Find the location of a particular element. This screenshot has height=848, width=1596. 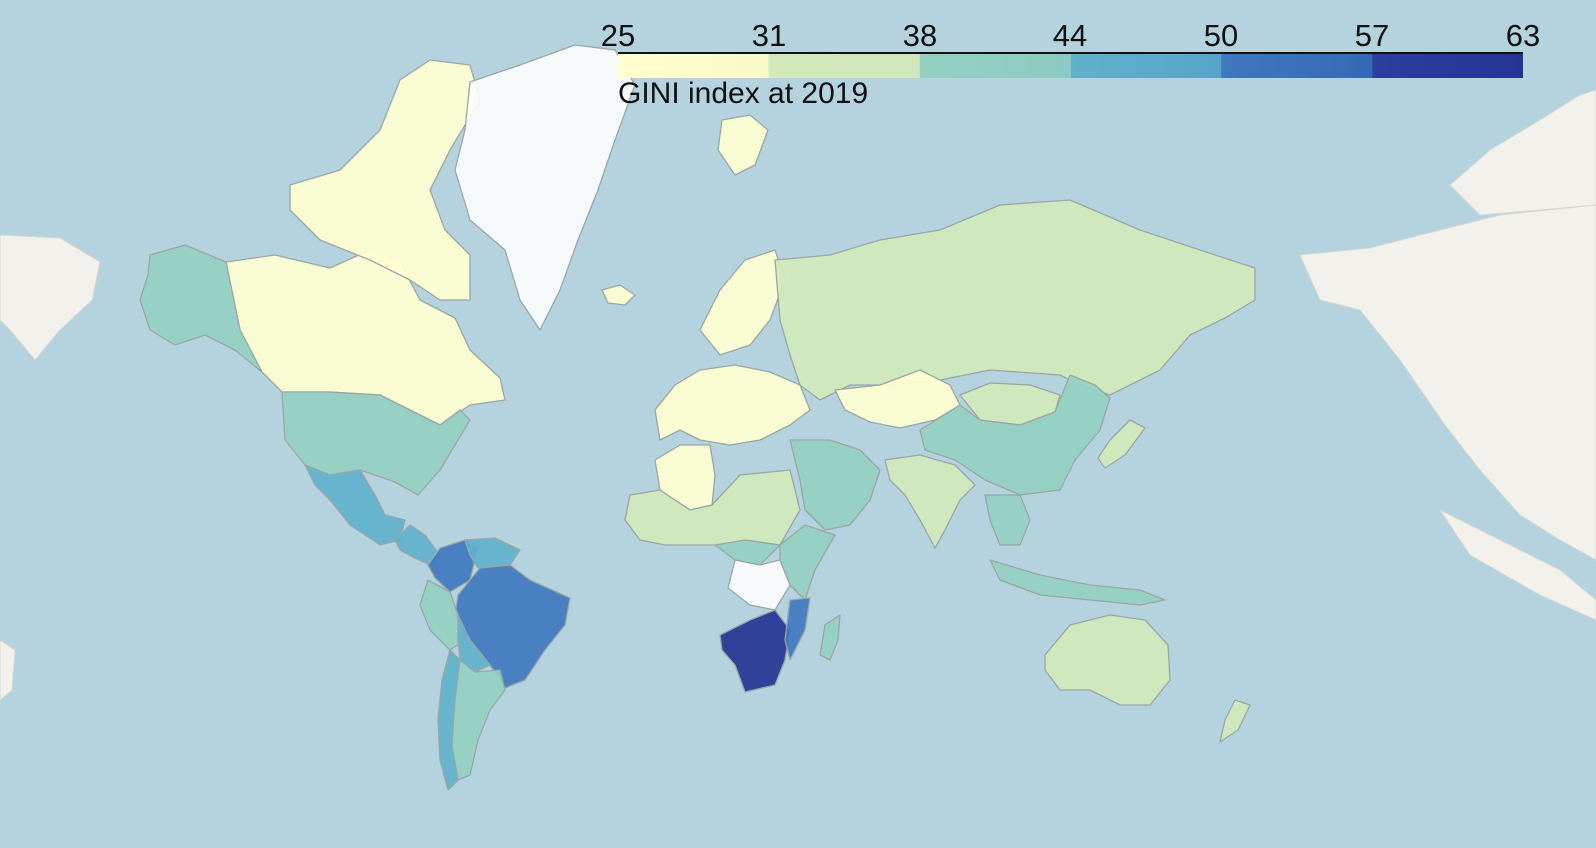

color-legend: 25 31 38 44 50 57 63 GINI index at 2019 is located at coordinates (1070, 64).